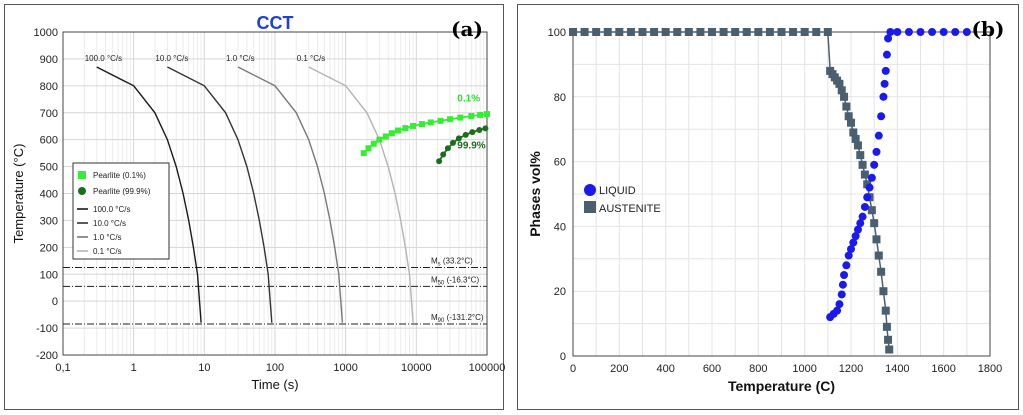 Image resolution: width=1023 pixels, height=415 pixels. Describe the element at coordinates (82, 175) in the screenshot. I see `legend-marker` at that location.